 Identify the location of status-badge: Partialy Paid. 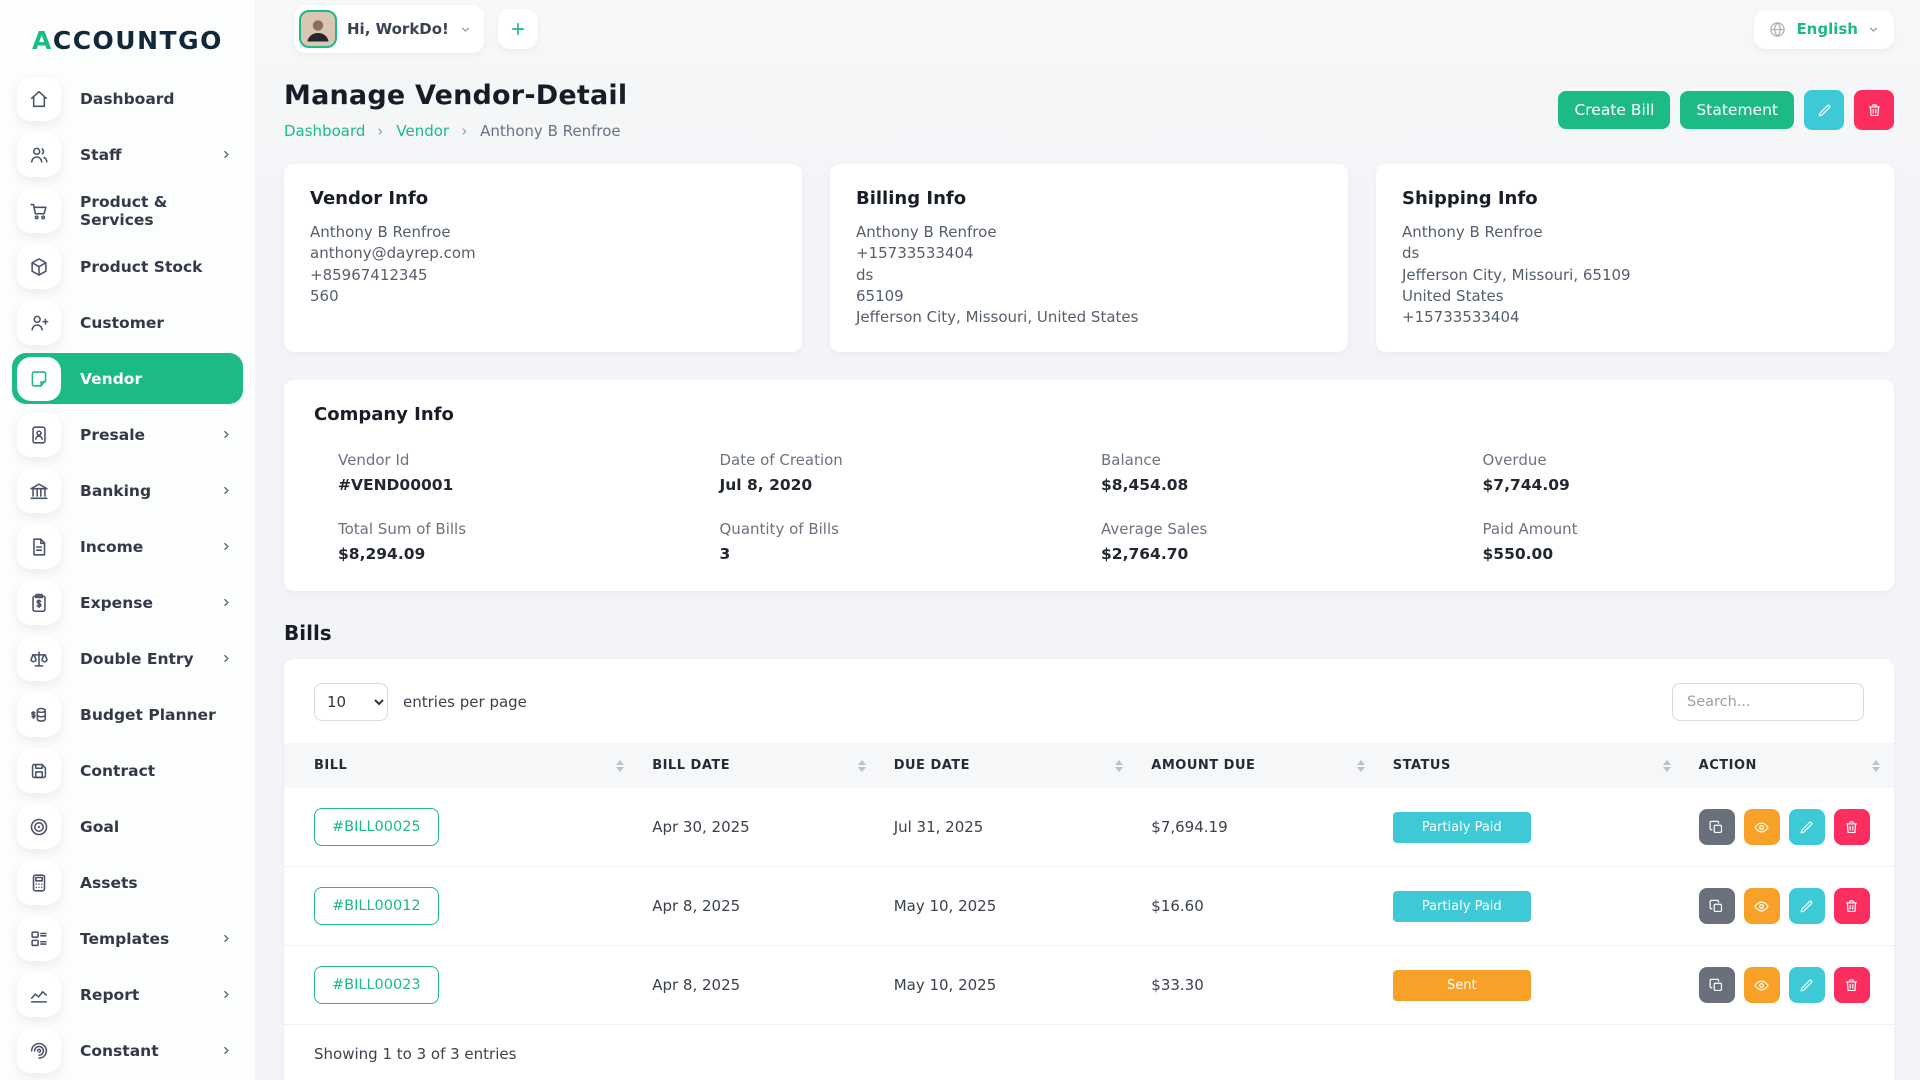
(1461, 906).